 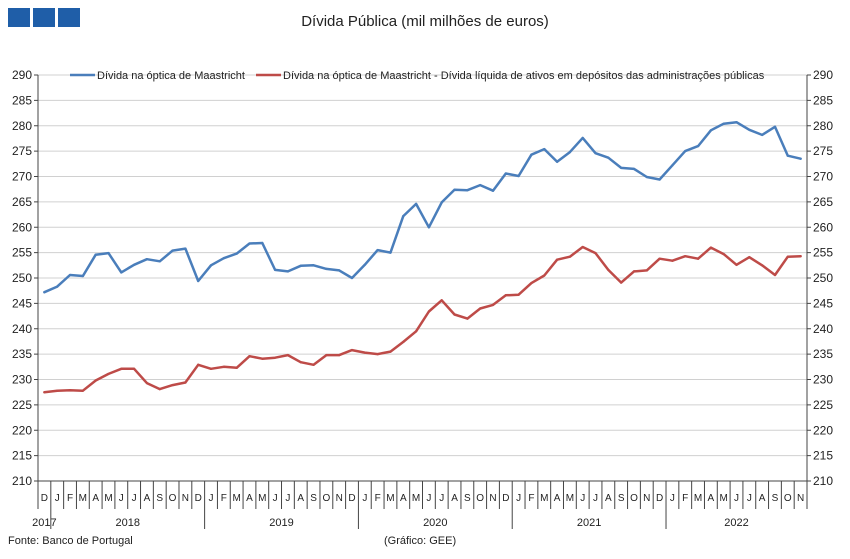 What do you see at coordinates (646, 498) in the screenshot?
I see `x-tick-label: N` at bounding box center [646, 498].